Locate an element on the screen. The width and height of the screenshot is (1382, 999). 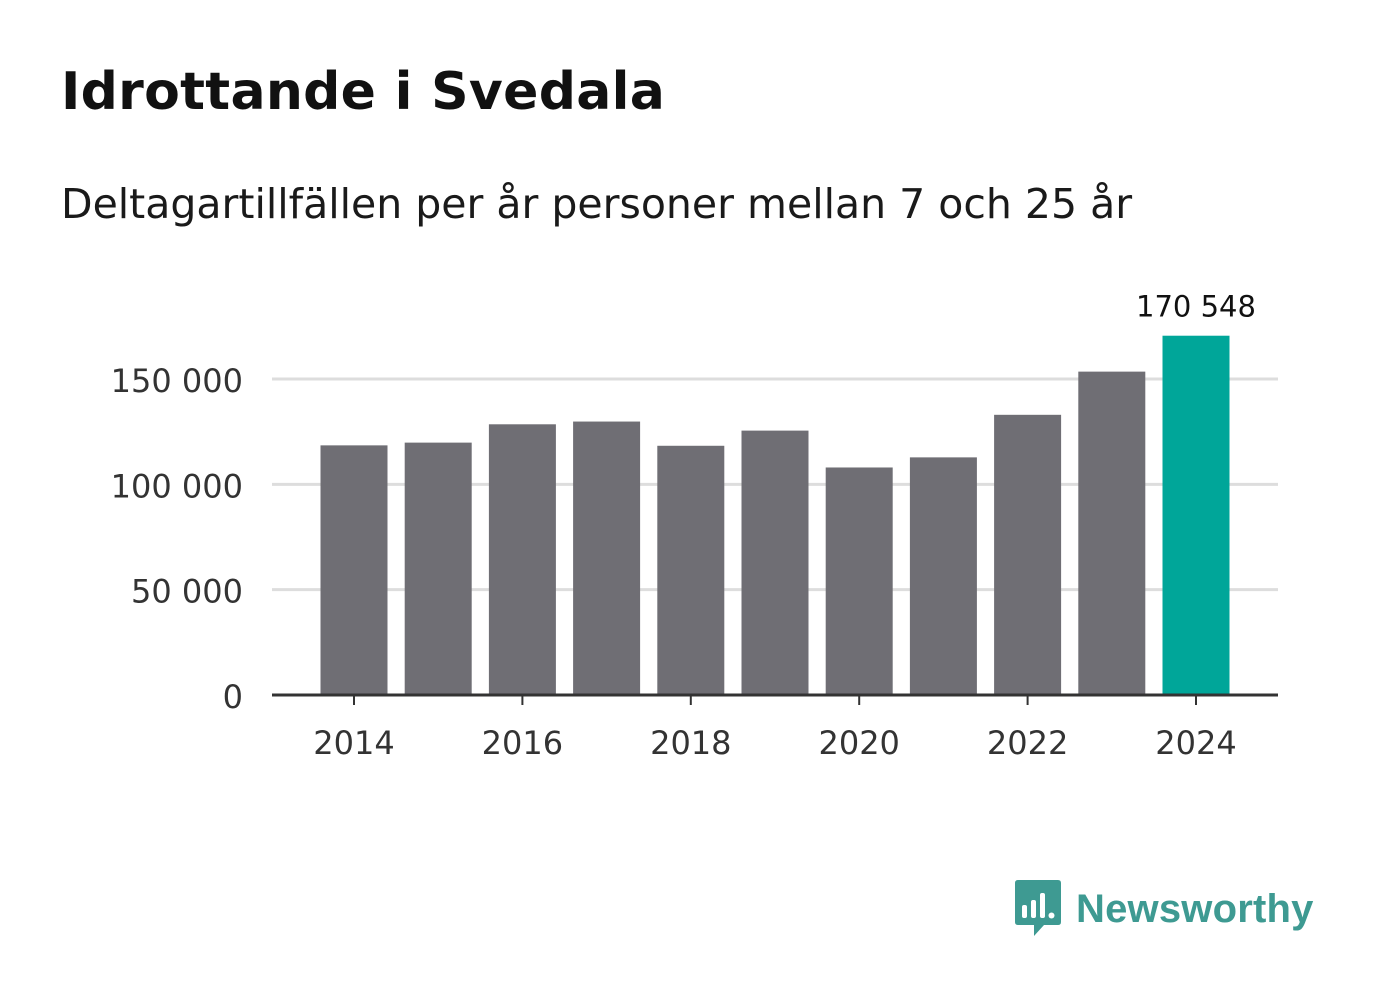
y-axis-tick-labels: 0 50 000 100 000 150 000 is located at coordinates (177, 539).